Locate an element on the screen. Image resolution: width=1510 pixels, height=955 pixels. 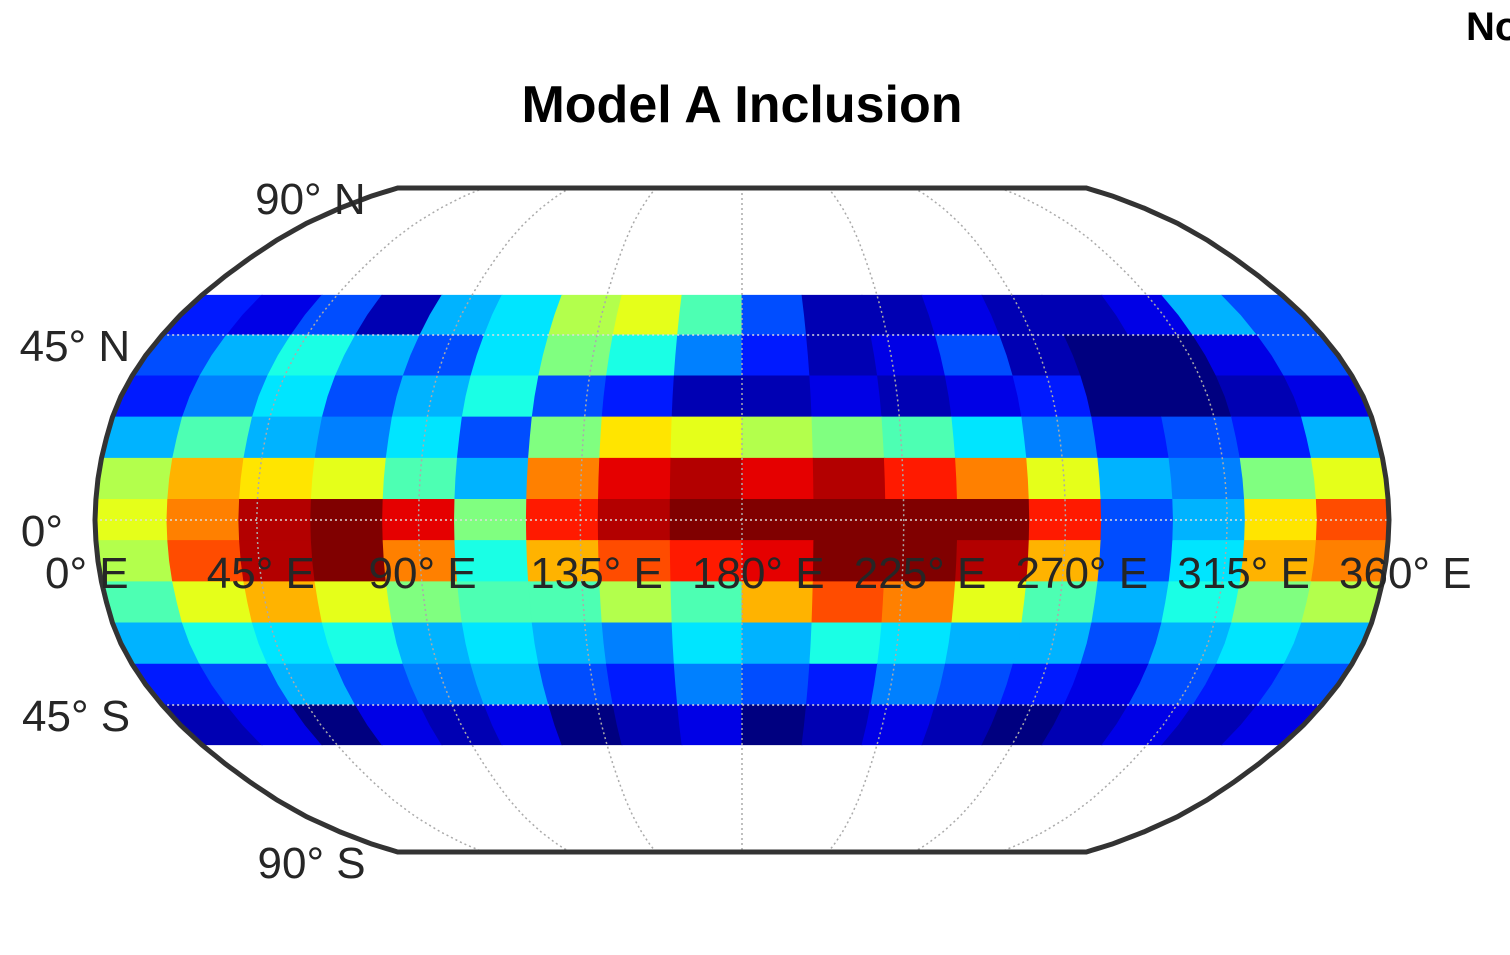
lon-tick-label: 225° E is located at coordinates (920, 573).